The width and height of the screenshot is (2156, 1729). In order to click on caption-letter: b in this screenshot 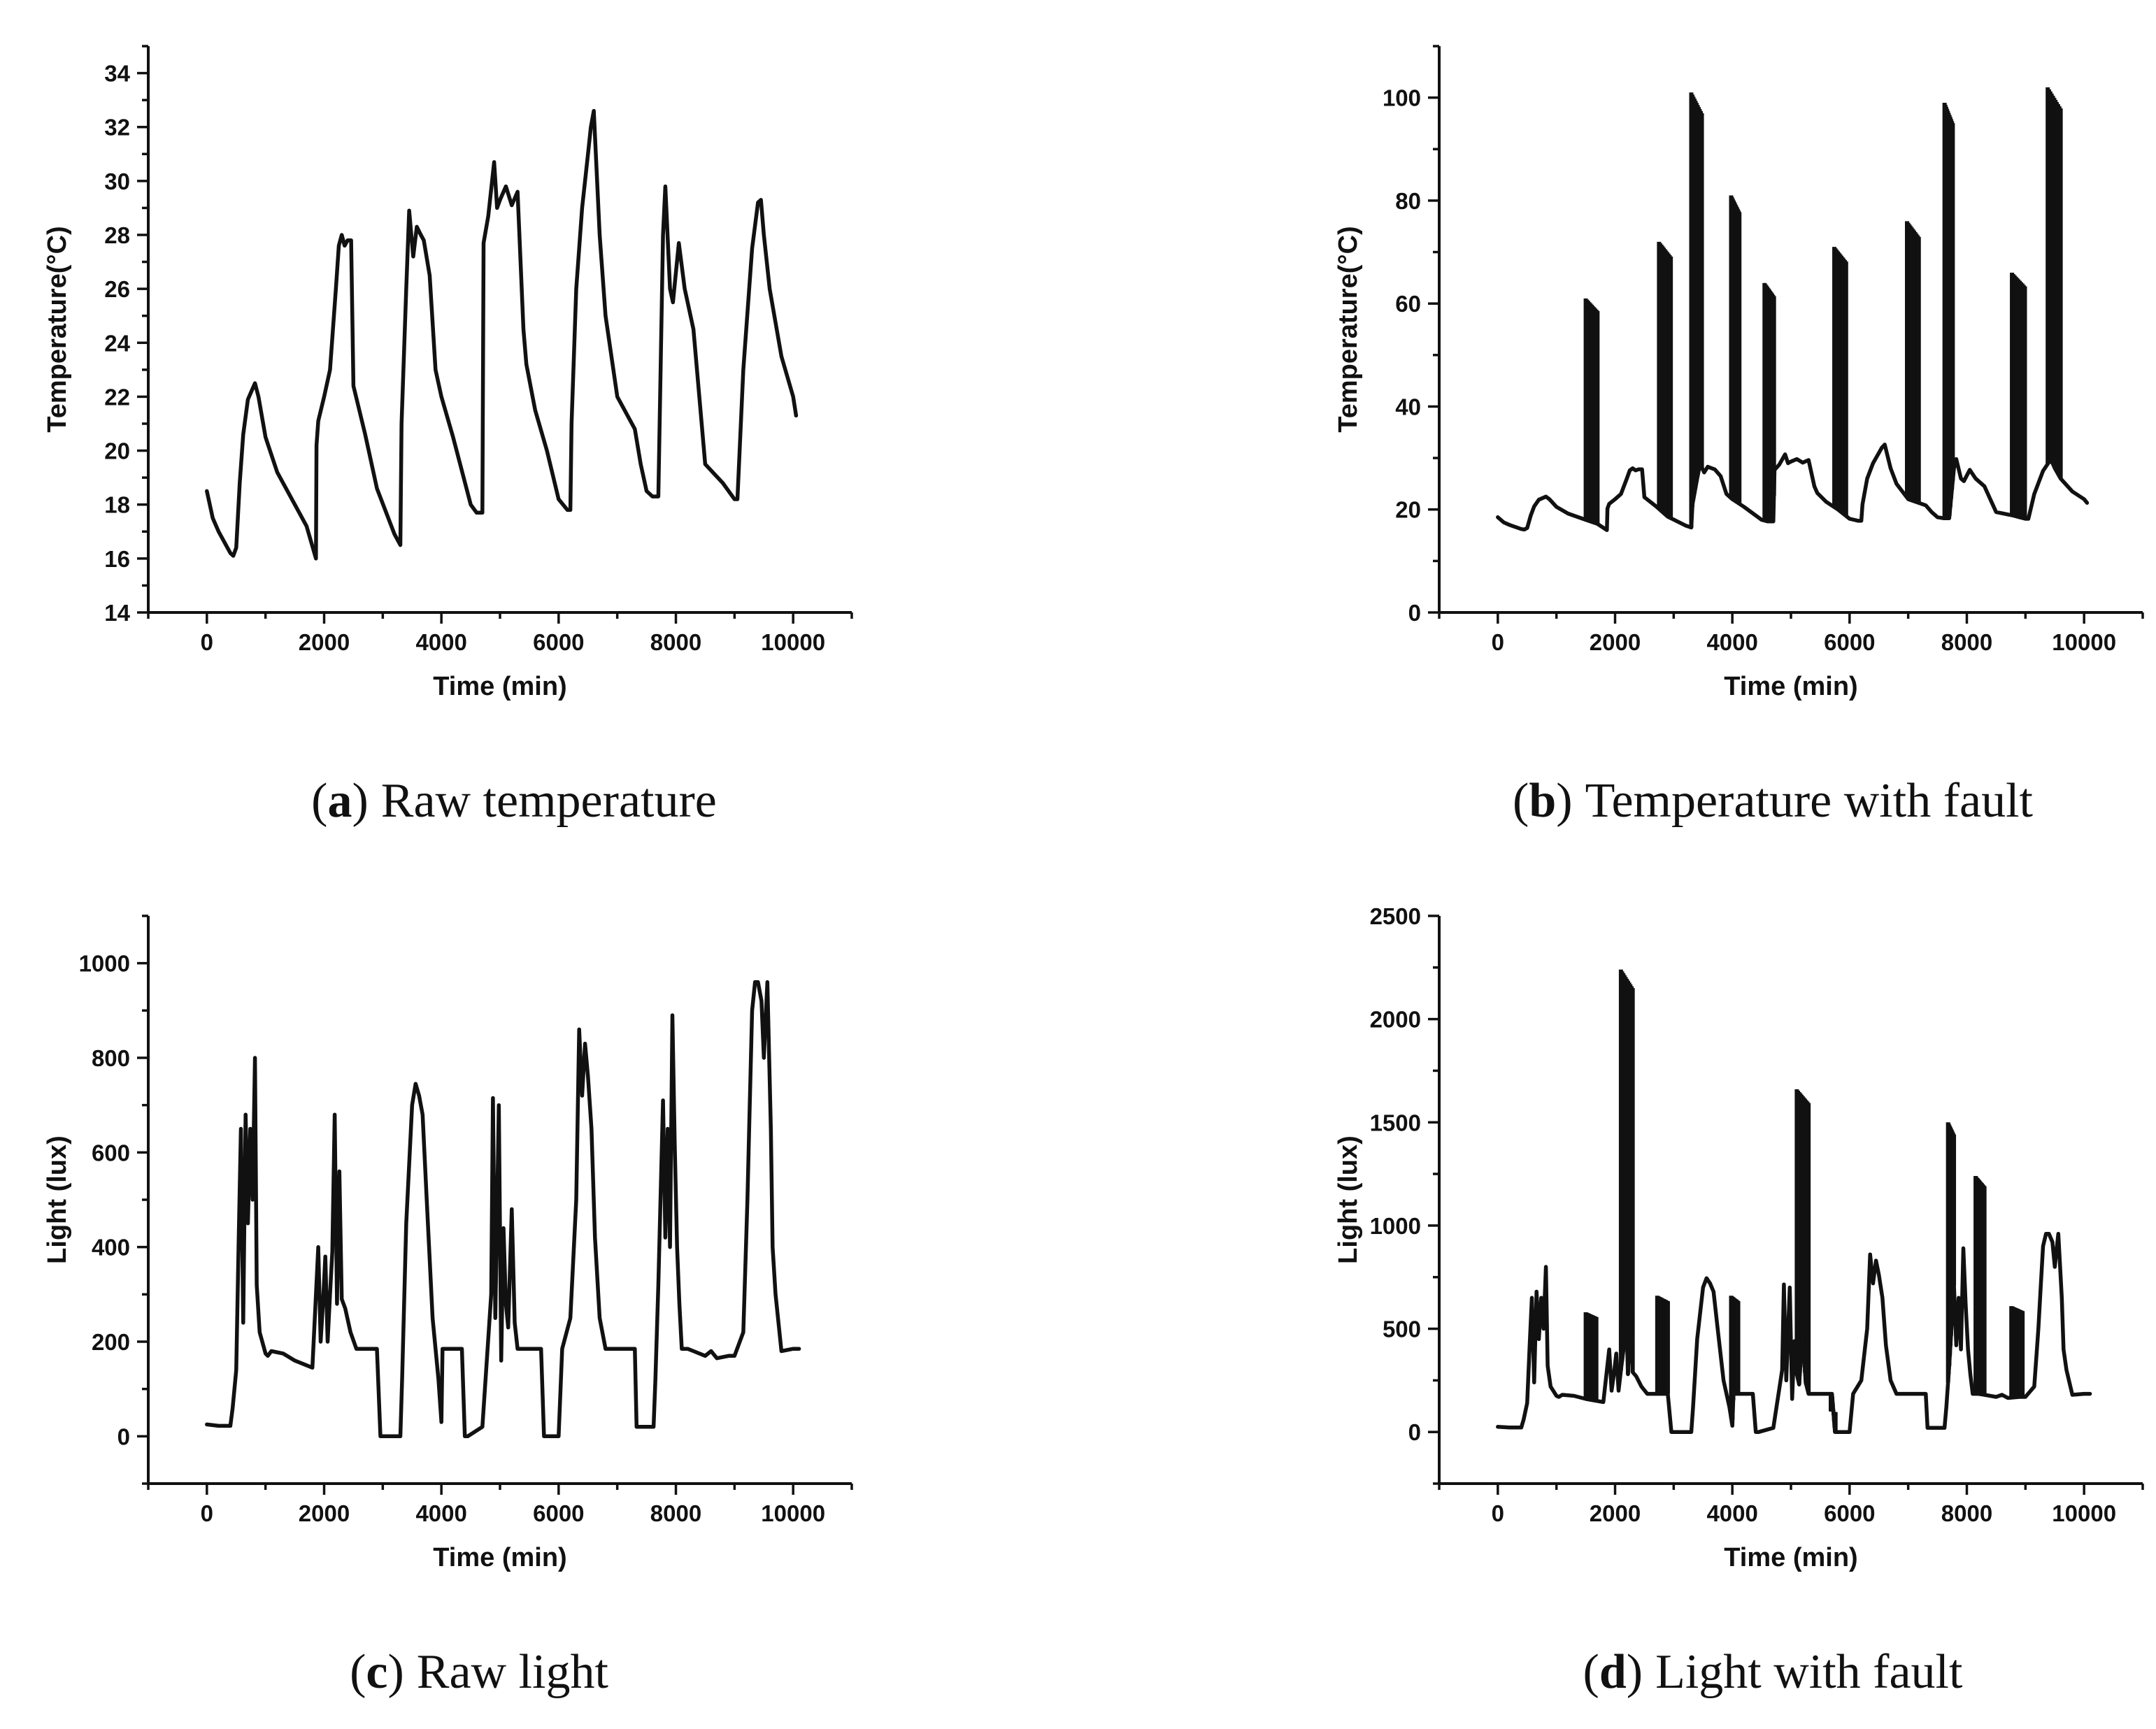, I will do `click(1542, 801)`.